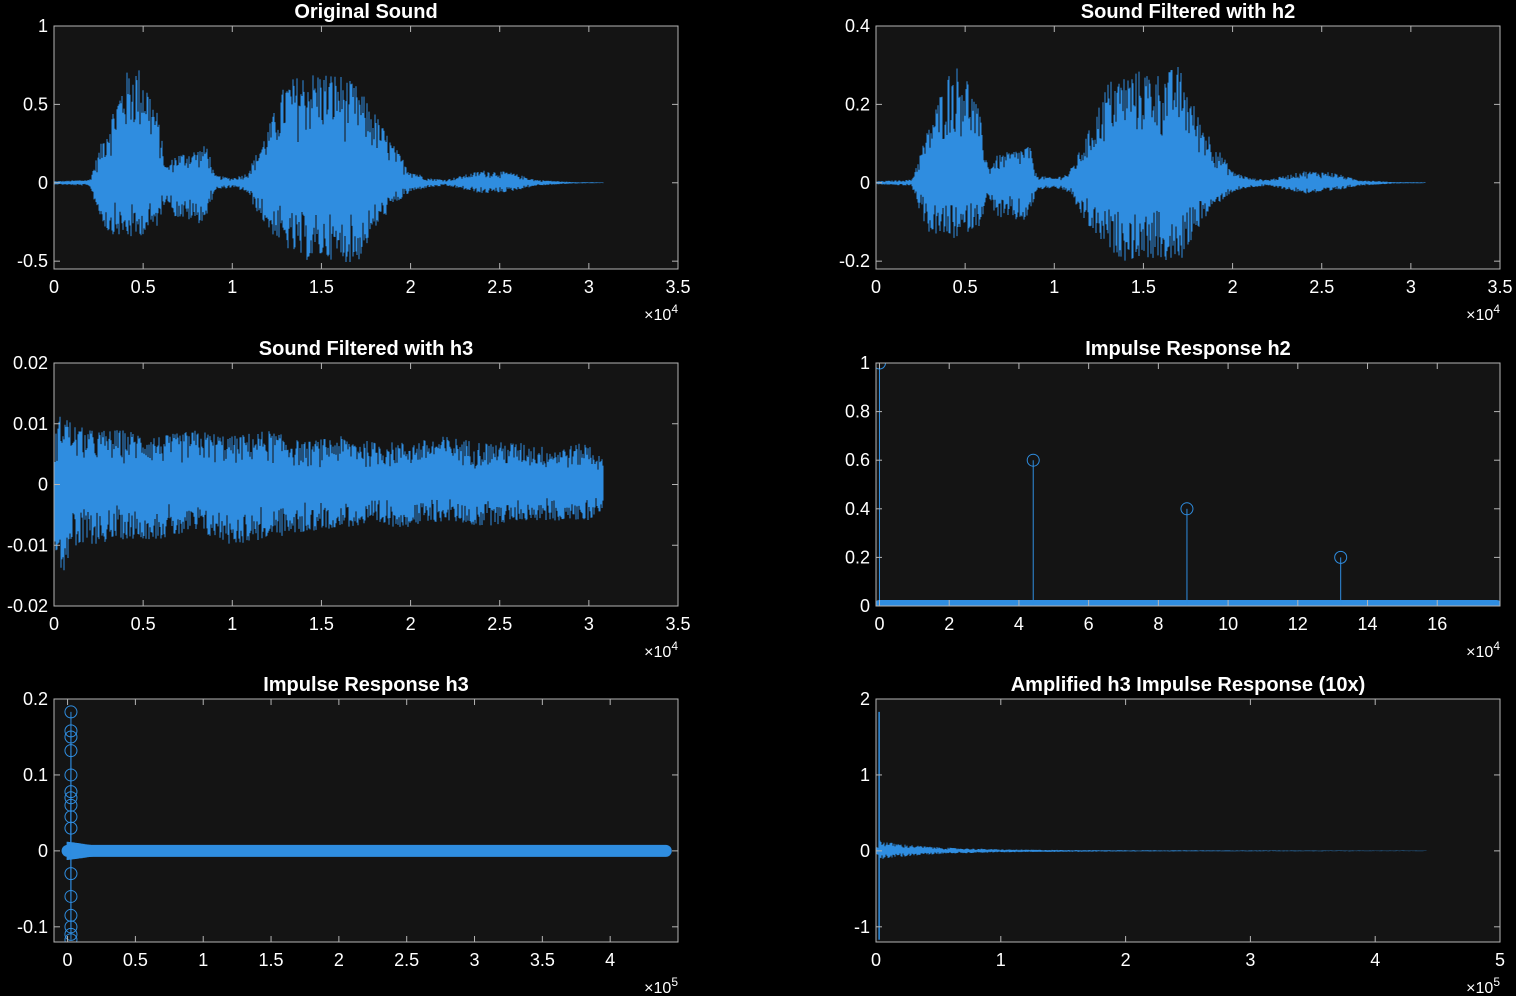  What do you see at coordinates (857, 460) in the screenshot?
I see `y-tick-label: 0.6` at bounding box center [857, 460].